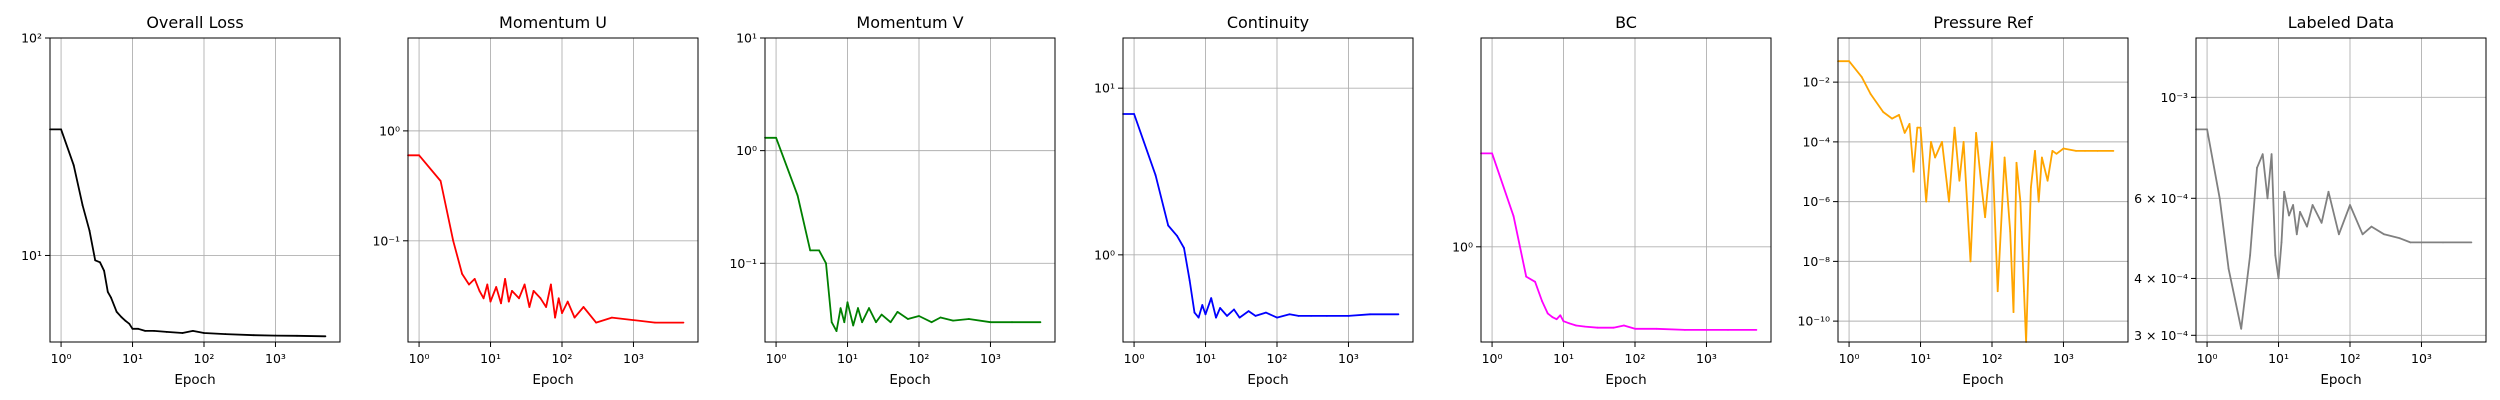 The width and height of the screenshot is (2500, 400). Describe the element at coordinates (553, 22) in the screenshot. I see `subplot-title: Momentum U` at that location.